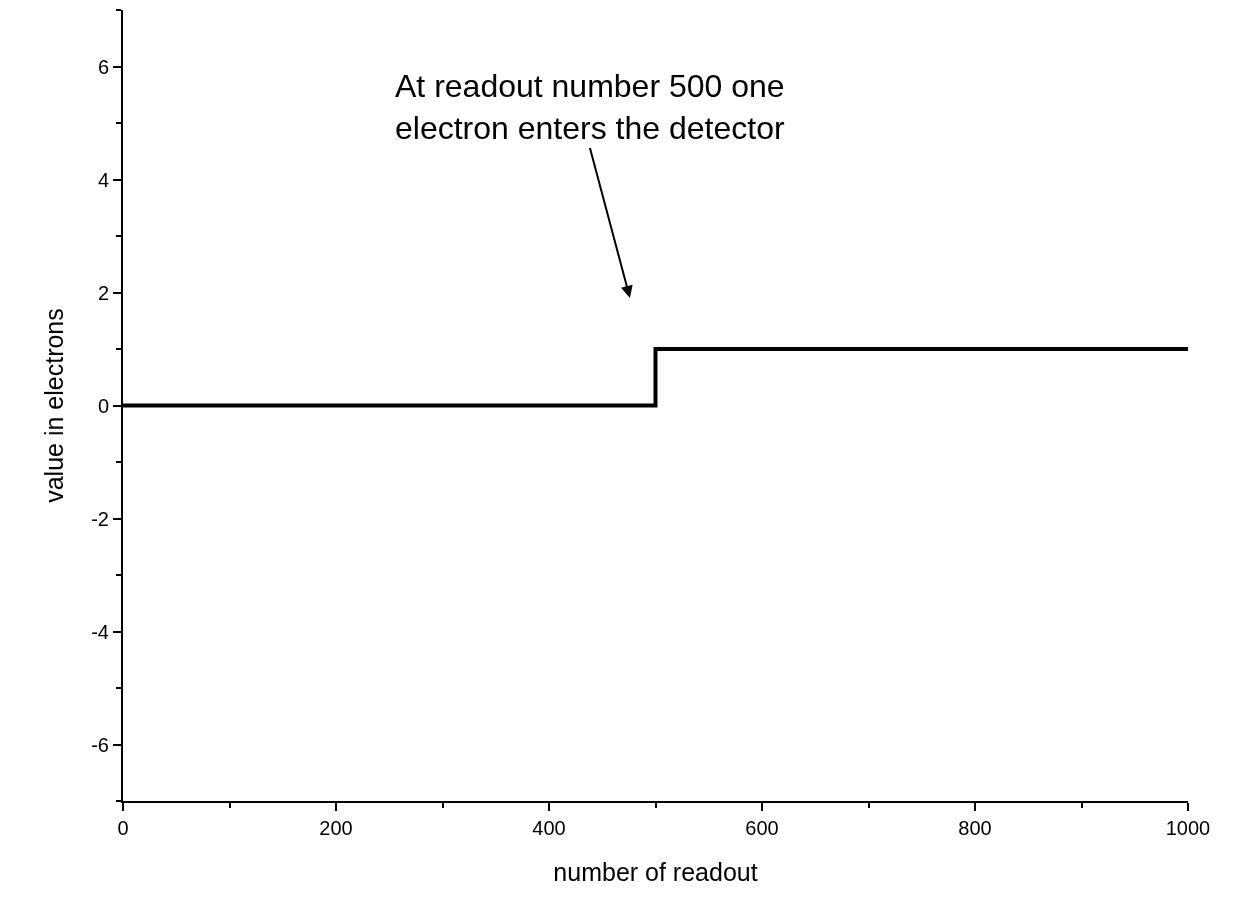  What do you see at coordinates (590, 107) in the screenshot?
I see `annotation: At readout number 500 one electron enters the detector` at bounding box center [590, 107].